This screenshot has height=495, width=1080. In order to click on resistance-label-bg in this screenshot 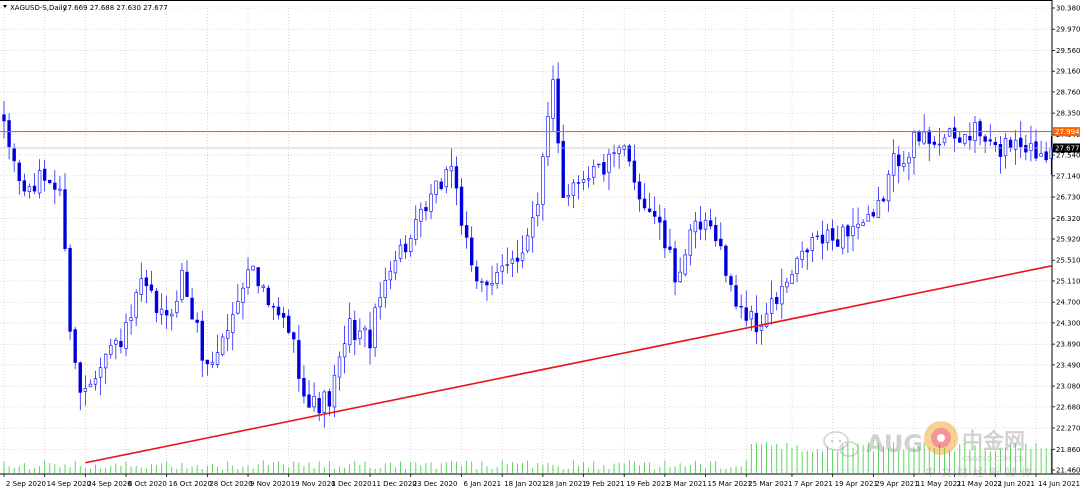, I will do `click(1066, 132)`.